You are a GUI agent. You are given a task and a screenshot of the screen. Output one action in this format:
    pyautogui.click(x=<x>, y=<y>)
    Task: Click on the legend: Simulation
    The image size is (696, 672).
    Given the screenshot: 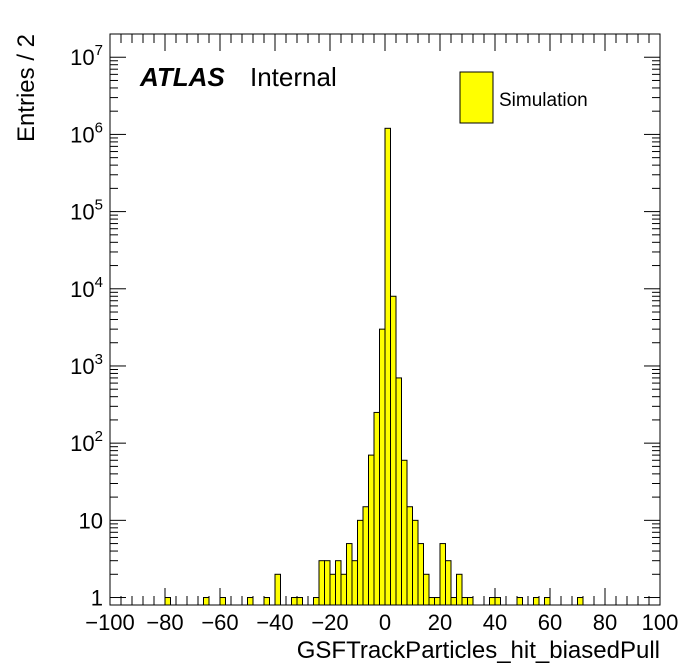 What is the action you would take?
    pyautogui.click(x=523, y=97)
    